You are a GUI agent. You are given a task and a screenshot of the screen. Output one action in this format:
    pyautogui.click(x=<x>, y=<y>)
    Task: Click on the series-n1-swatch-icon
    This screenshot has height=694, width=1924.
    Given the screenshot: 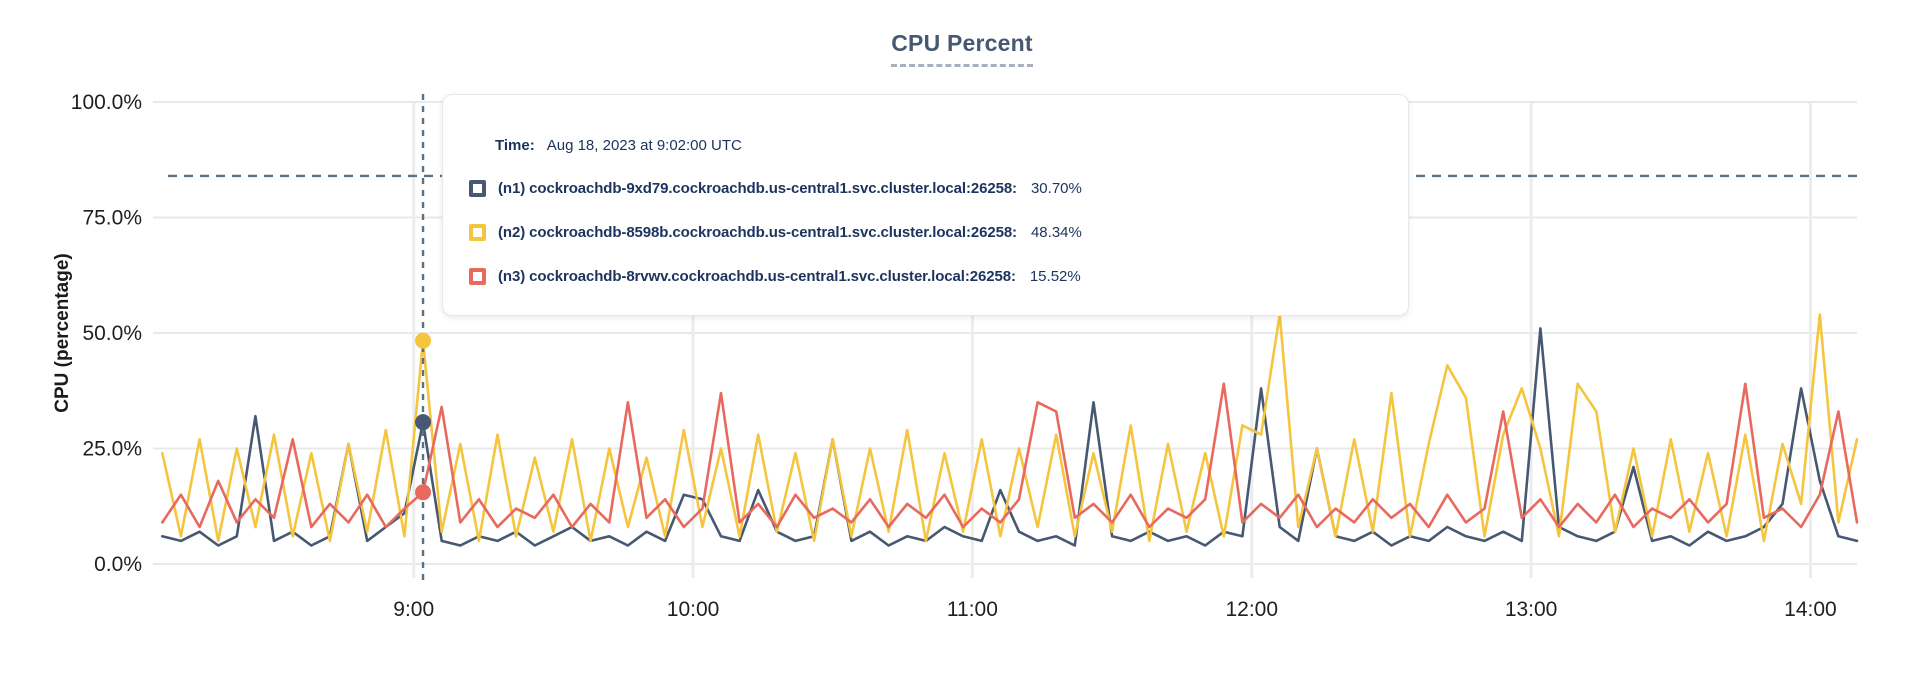 What is the action you would take?
    pyautogui.click(x=477, y=188)
    